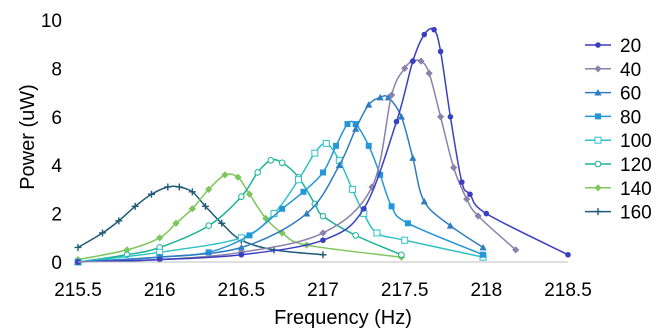 This screenshot has width=662, height=333. What do you see at coordinates (618, 213) in the screenshot?
I see `legend-item-160: 160` at bounding box center [618, 213].